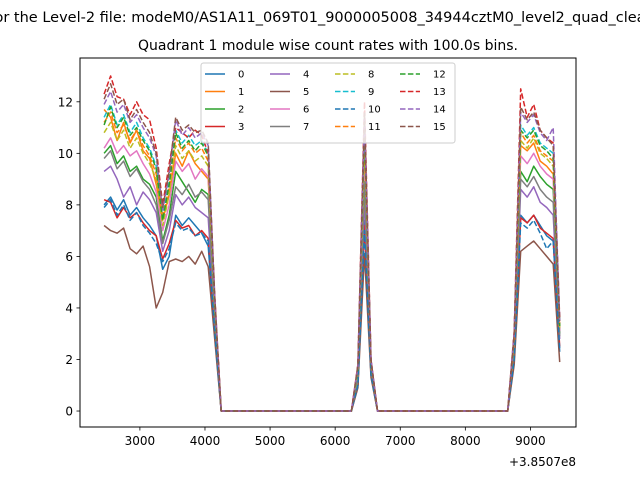  What do you see at coordinates (306, 110) in the screenshot?
I see `legend-label-6: 6` at bounding box center [306, 110].